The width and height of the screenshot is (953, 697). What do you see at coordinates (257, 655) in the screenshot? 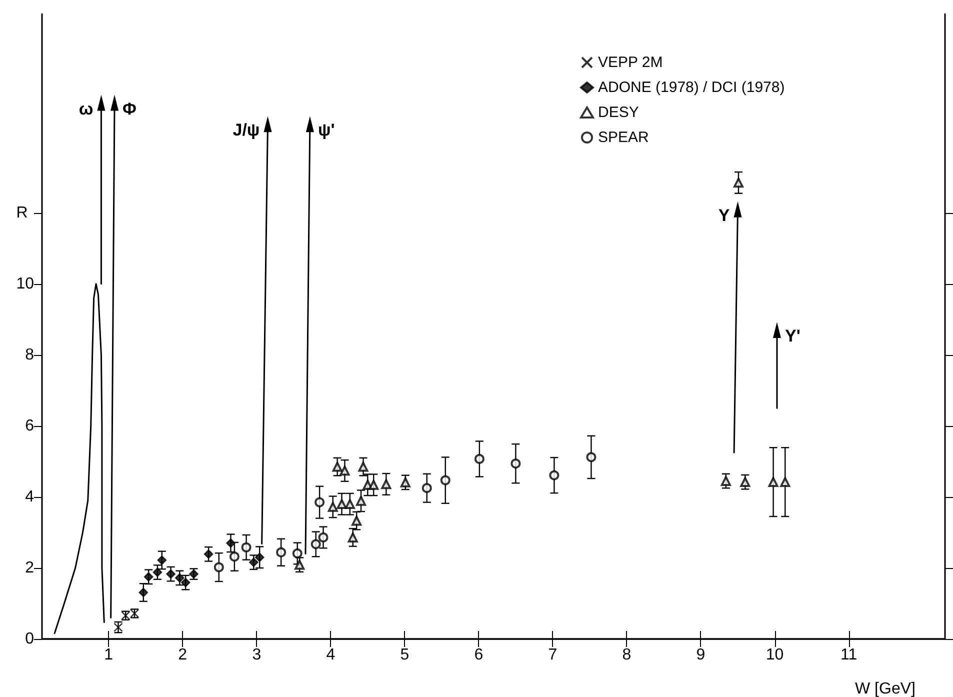
I see `x-tick-label: 3` at bounding box center [257, 655].